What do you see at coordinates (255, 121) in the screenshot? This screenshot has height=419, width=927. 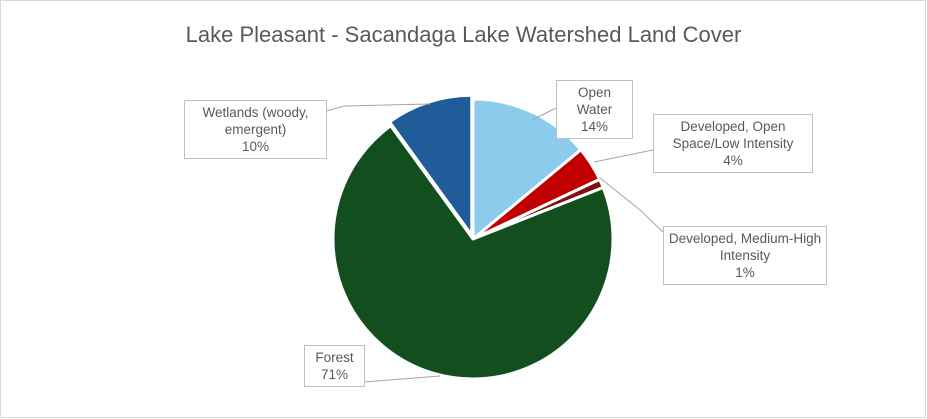 I see `label-category: Wetlands (woody, emergent)` at bounding box center [255, 121].